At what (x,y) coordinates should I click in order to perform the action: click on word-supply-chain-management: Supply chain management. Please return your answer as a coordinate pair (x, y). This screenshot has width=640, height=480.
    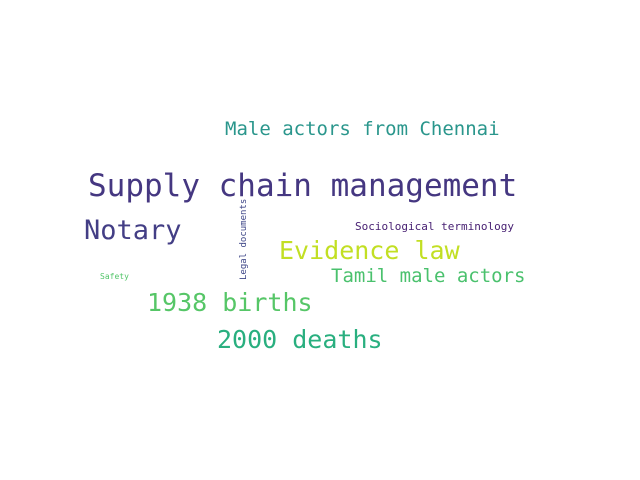
    Looking at the image, I should click on (303, 186).